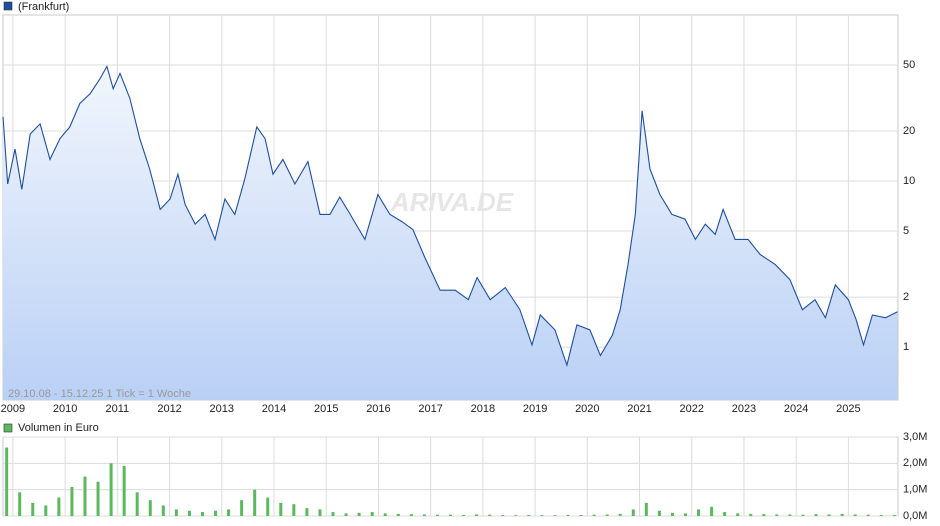 This screenshot has width=940, height=526. Describe the element at coordinates (65, 409) in the screenshot. I see `x-tick-label: 2010` at that location.